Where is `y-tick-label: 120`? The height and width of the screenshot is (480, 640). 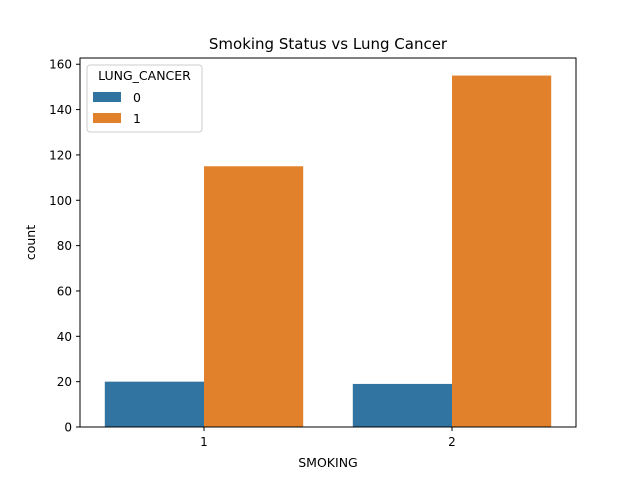 y-tick-label: 120 is located at coordinates (60, 155).